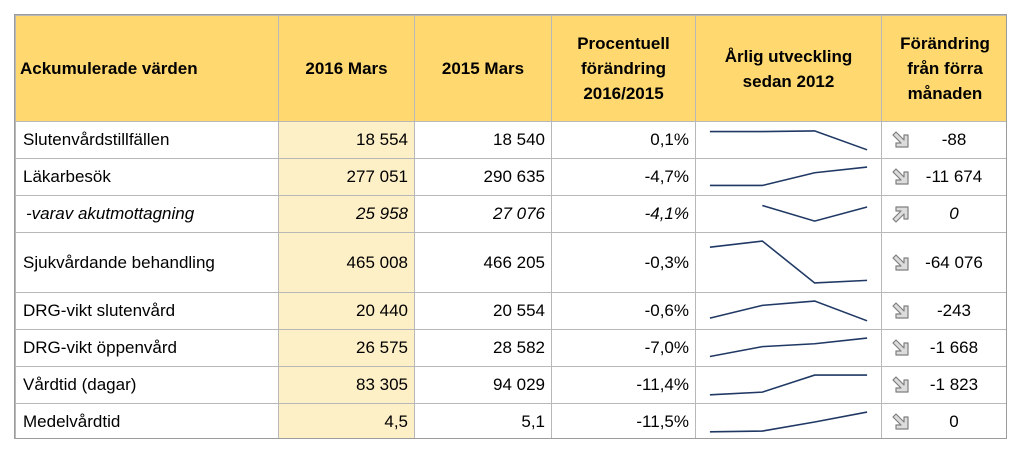 This screenshot has height=456, width=1024. I want to click on row-label: DRG-vikt öppenvård, so click(147, 348).